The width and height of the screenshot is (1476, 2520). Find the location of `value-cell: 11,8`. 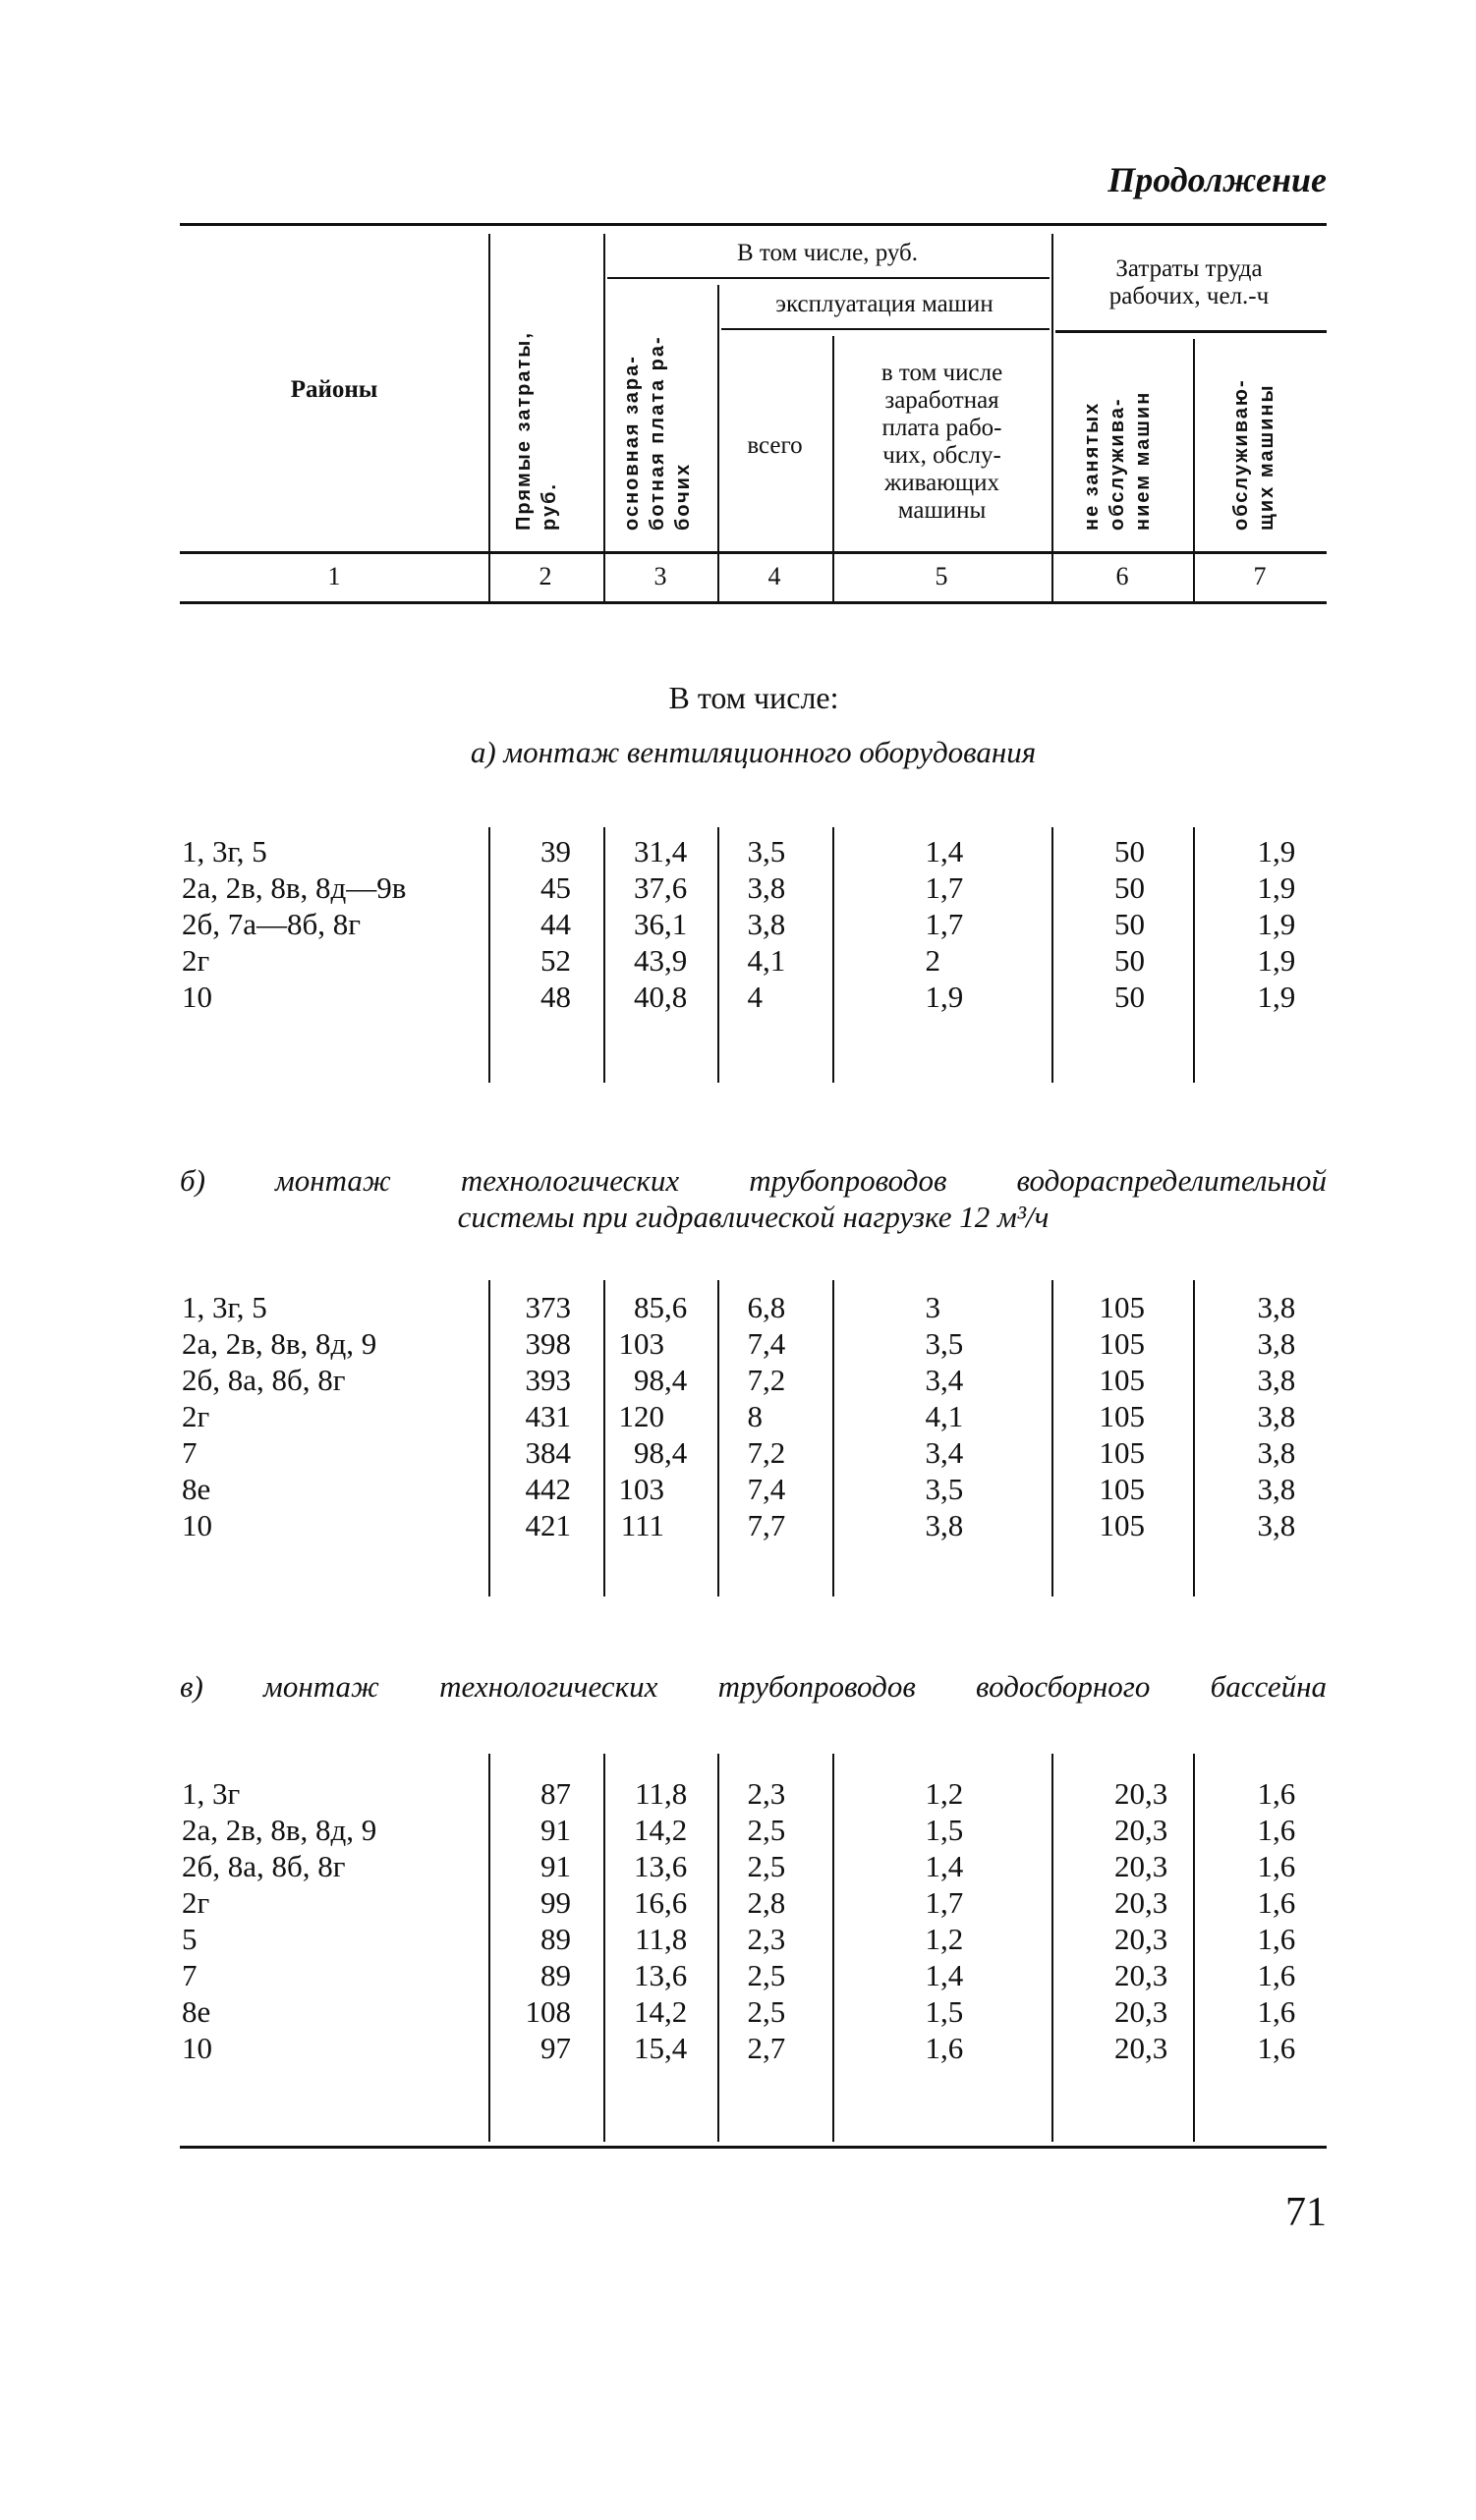

value-cell: 11,8 is located at coordinates (661, 1793).